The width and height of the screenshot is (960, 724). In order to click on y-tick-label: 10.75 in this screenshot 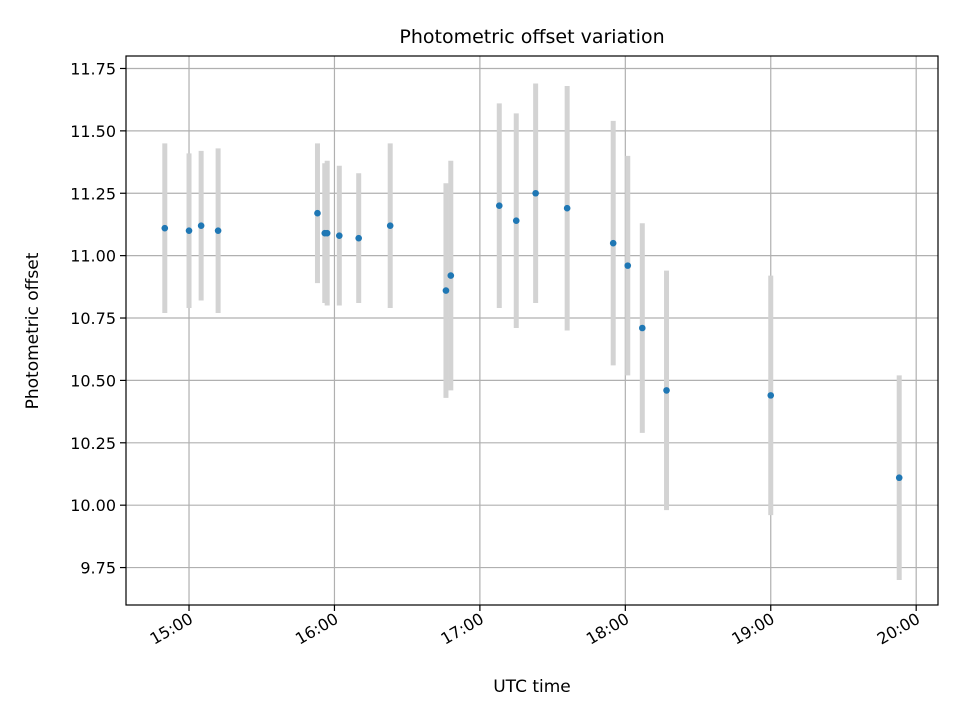, I will do `click(93, 318)`.